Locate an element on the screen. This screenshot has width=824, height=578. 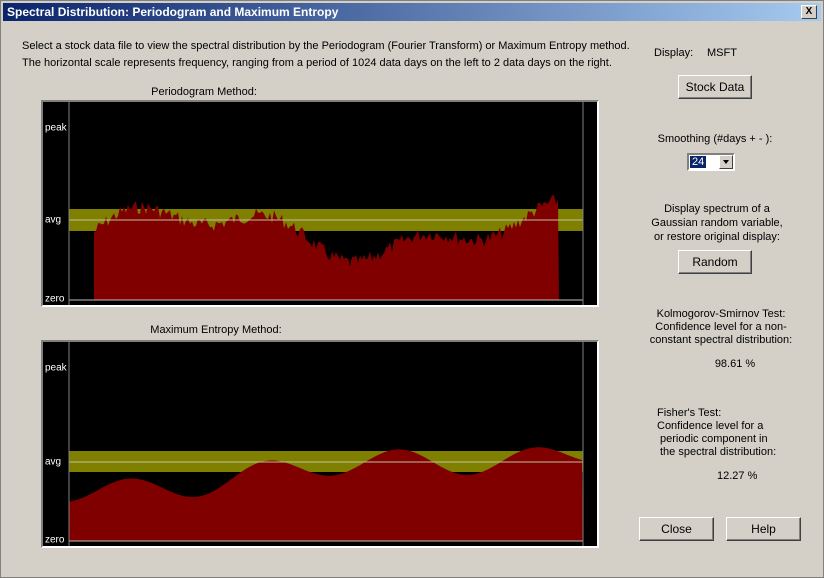
fisher-text: Confidence level for a is located at coordinates (710, 426).